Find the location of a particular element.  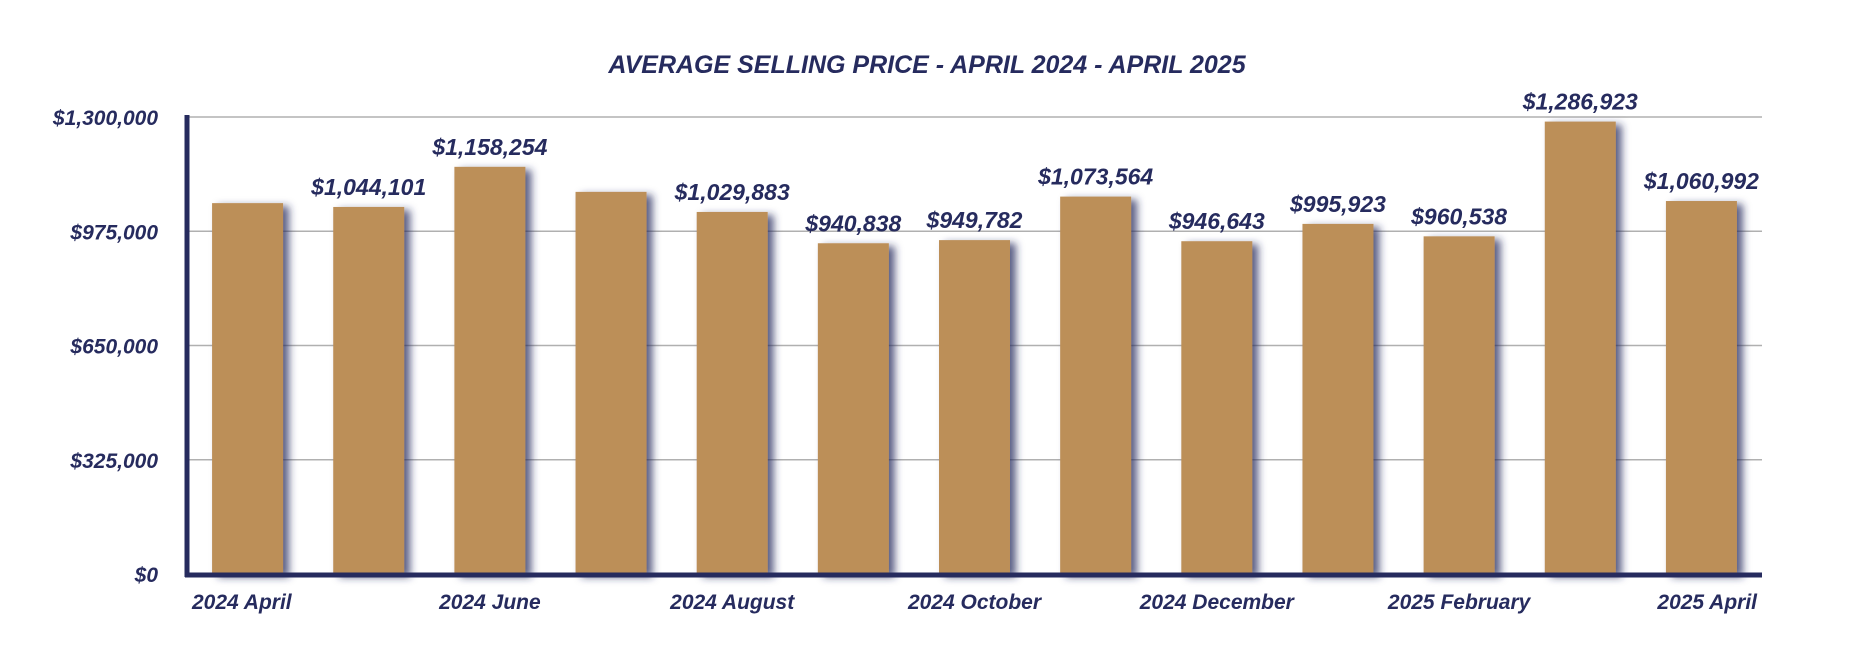

data-label: $1,286,923 is located at coordinates (1580, 102).